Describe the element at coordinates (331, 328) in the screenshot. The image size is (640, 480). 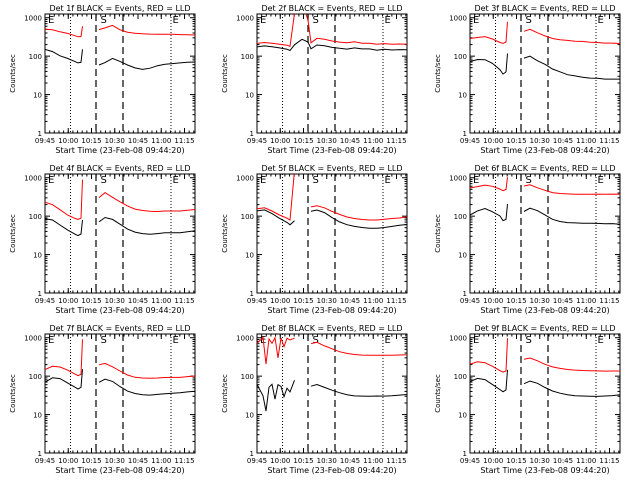
I see `plot-title: Det 8f BLACK = Events, RED = LLD` at that location.